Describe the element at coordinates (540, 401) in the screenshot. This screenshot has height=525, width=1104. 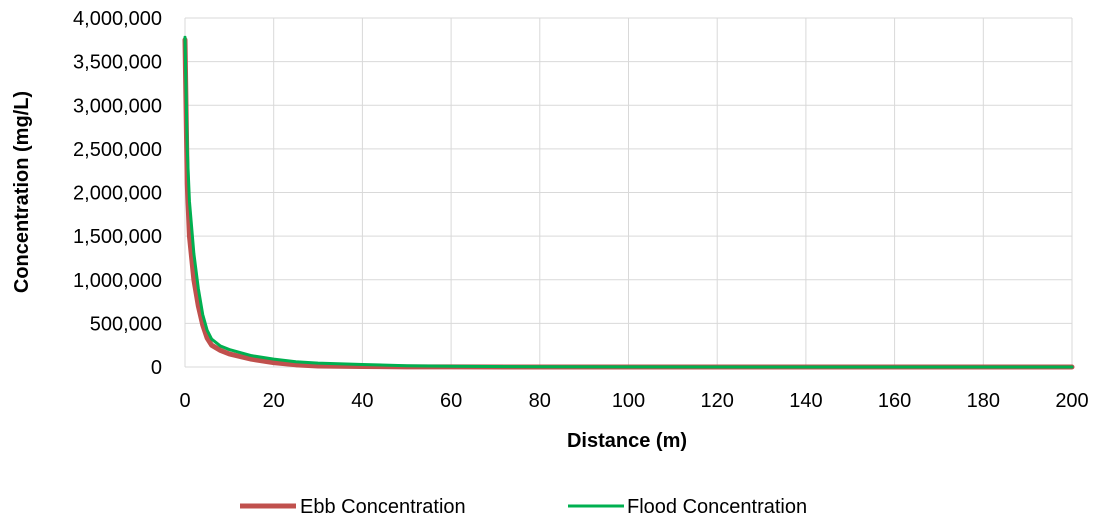
I see `x-tick-label: 80` at that location.